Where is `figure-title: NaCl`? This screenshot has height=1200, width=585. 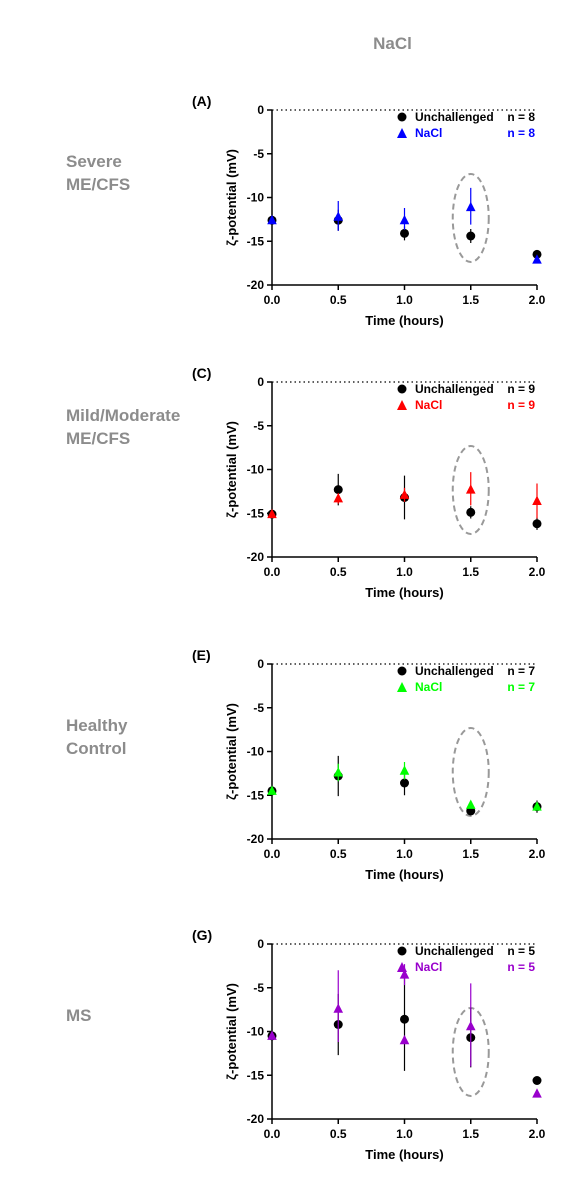 figure-title: NaCl is located at coordinates (292, 44).